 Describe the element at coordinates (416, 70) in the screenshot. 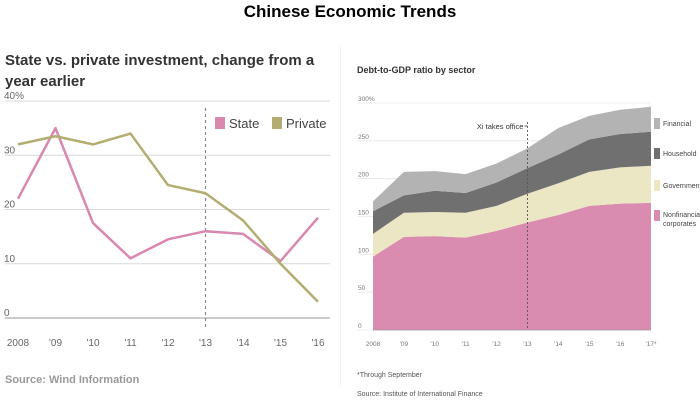

I see `right-chart-title: Debt-to-GDP ratio by sector` at that location.